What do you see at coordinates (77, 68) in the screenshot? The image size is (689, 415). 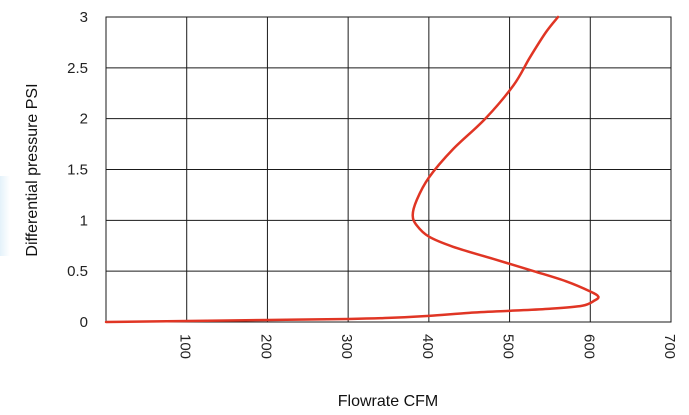 I see `y-tick-label: 2.5` at bounding box center [77, 68].